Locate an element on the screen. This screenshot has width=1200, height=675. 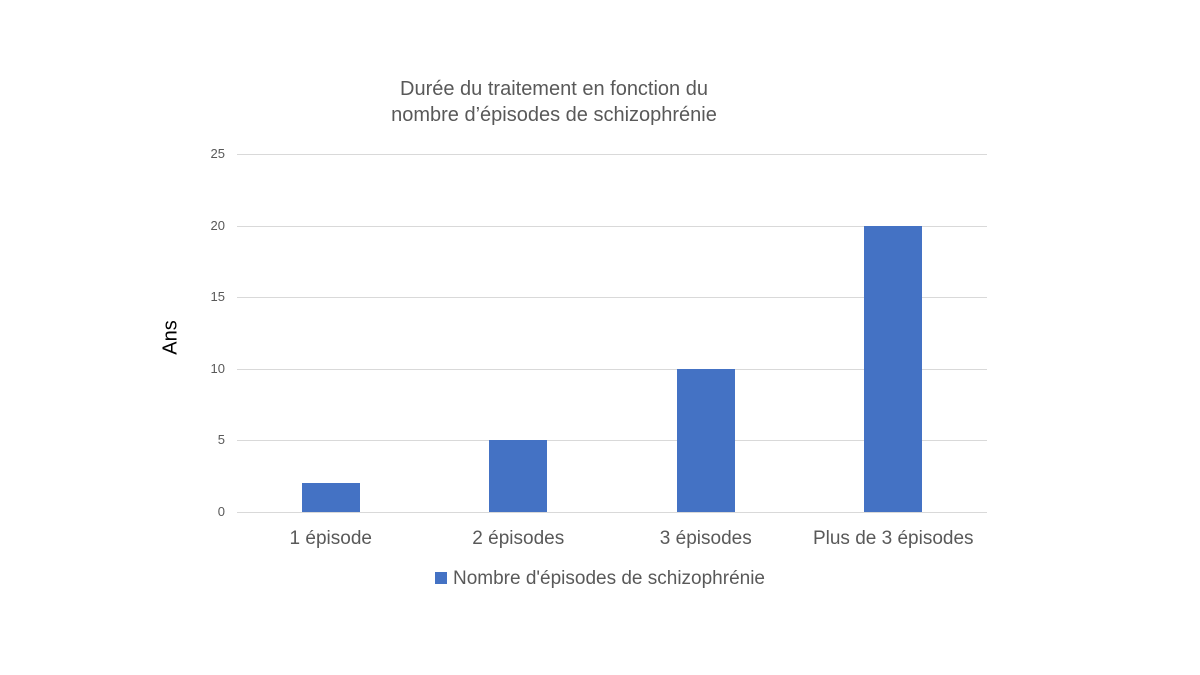
y-tick-label: 5 is located at coordinates (221, 440).